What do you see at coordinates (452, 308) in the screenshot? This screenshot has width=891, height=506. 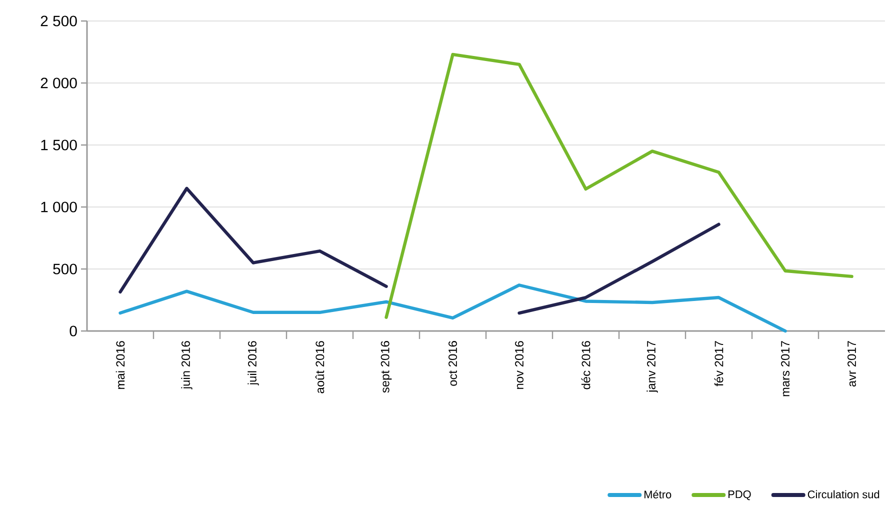 I see `line-series` at bounding box center [452, 308].